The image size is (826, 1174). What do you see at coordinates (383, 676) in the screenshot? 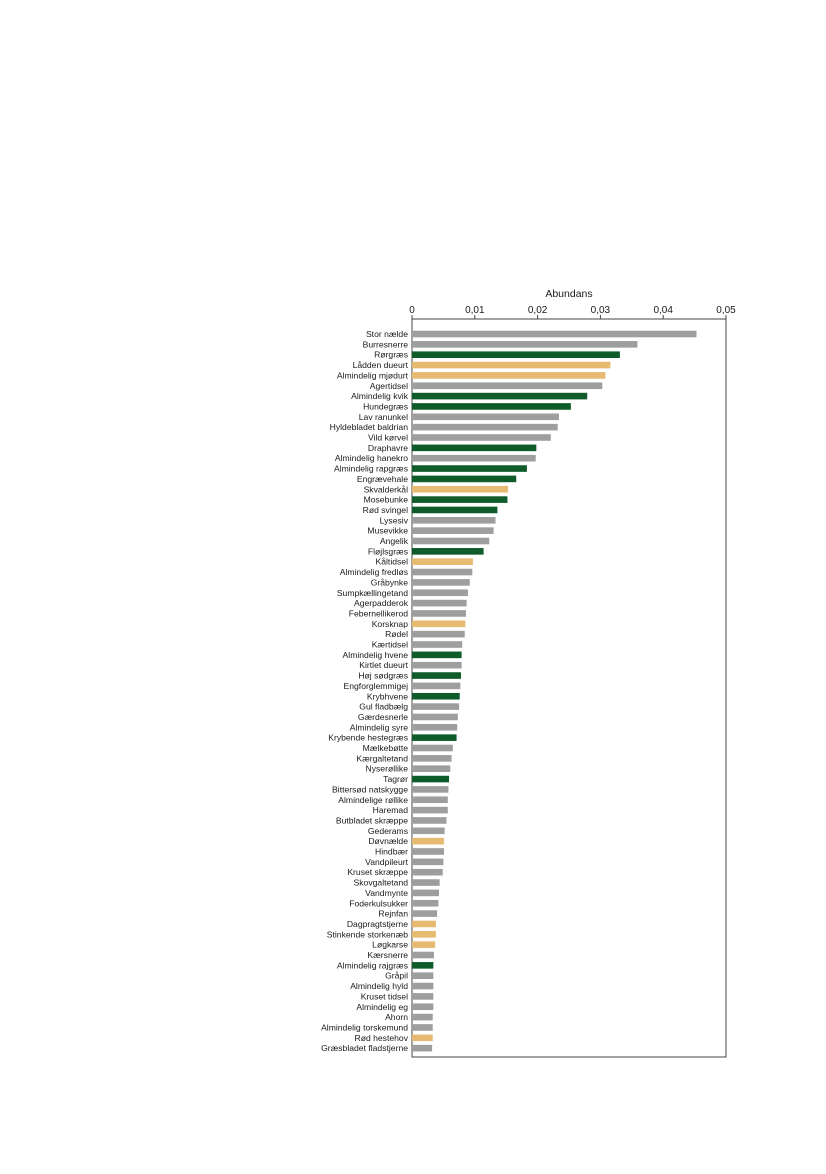
I see `category-label: Høj sødgræs` at bounding box center [383, 676].